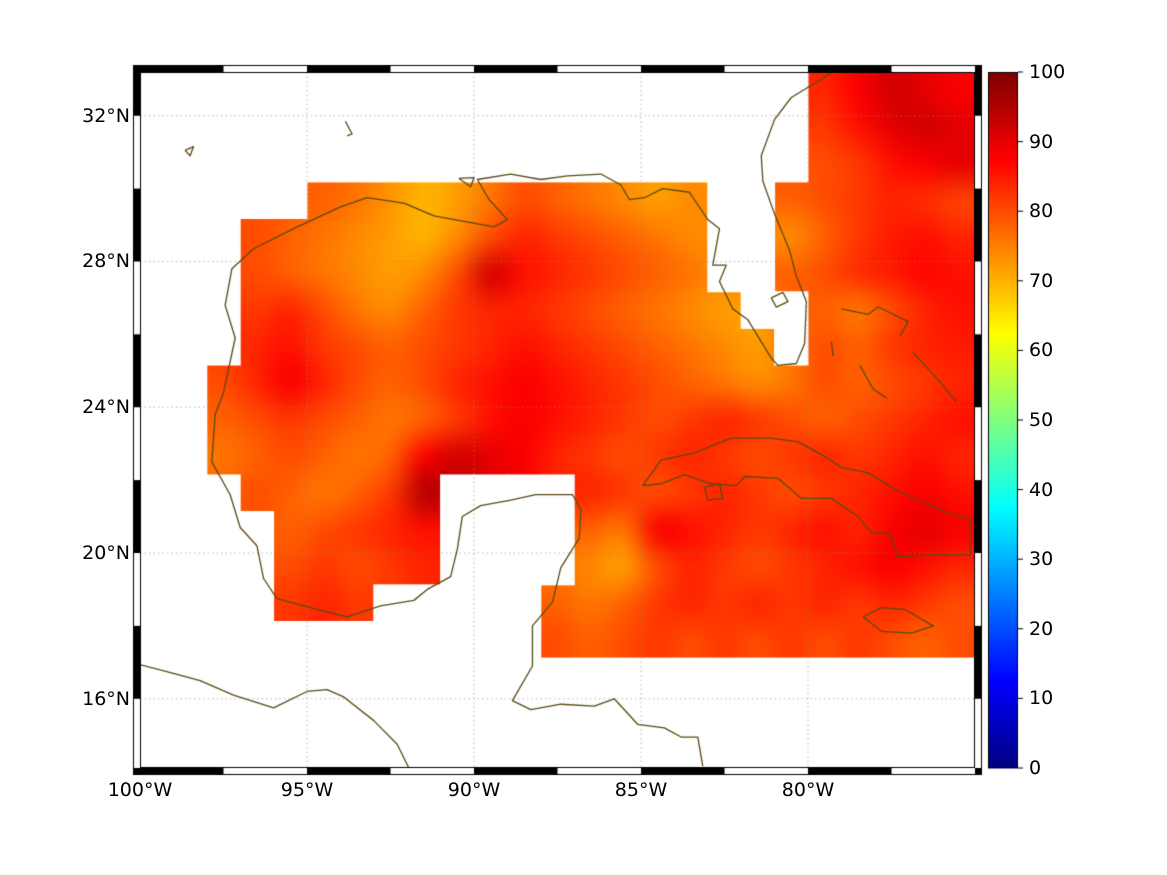 The height and width of the screenshot is (875, 1167). Describe the element at coordinates (474, 790) in the screenshot. I see `x-tick-label: 90°W` at that location.